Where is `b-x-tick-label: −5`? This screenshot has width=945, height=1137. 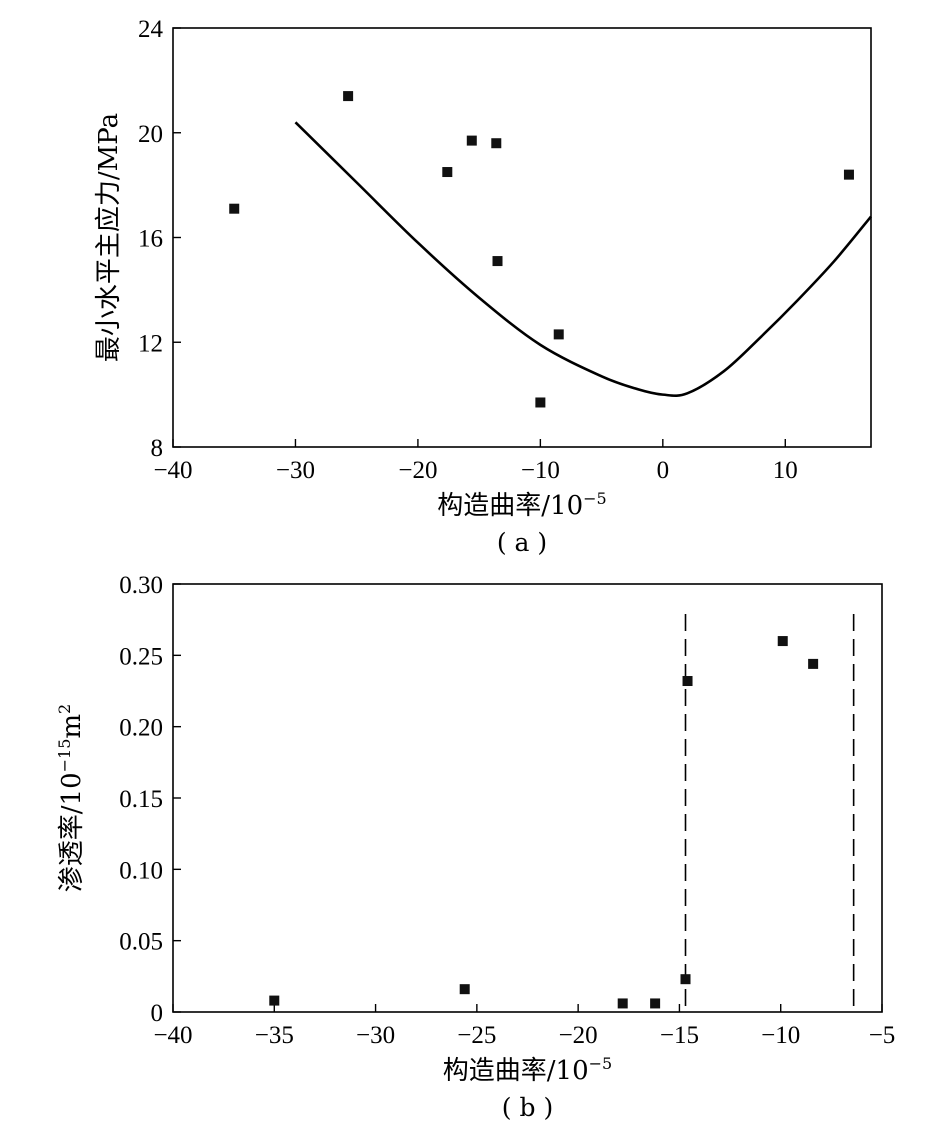 b-x-tick-label: −5 is located at coordinates (882, 1035).